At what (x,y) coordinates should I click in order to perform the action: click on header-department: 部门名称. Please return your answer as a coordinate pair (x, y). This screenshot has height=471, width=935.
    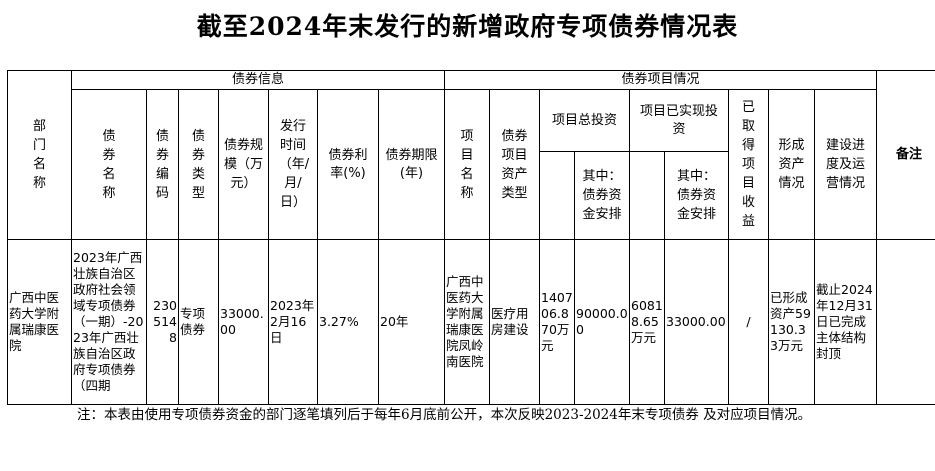
    Looking at the image, I should click on (39, 155).